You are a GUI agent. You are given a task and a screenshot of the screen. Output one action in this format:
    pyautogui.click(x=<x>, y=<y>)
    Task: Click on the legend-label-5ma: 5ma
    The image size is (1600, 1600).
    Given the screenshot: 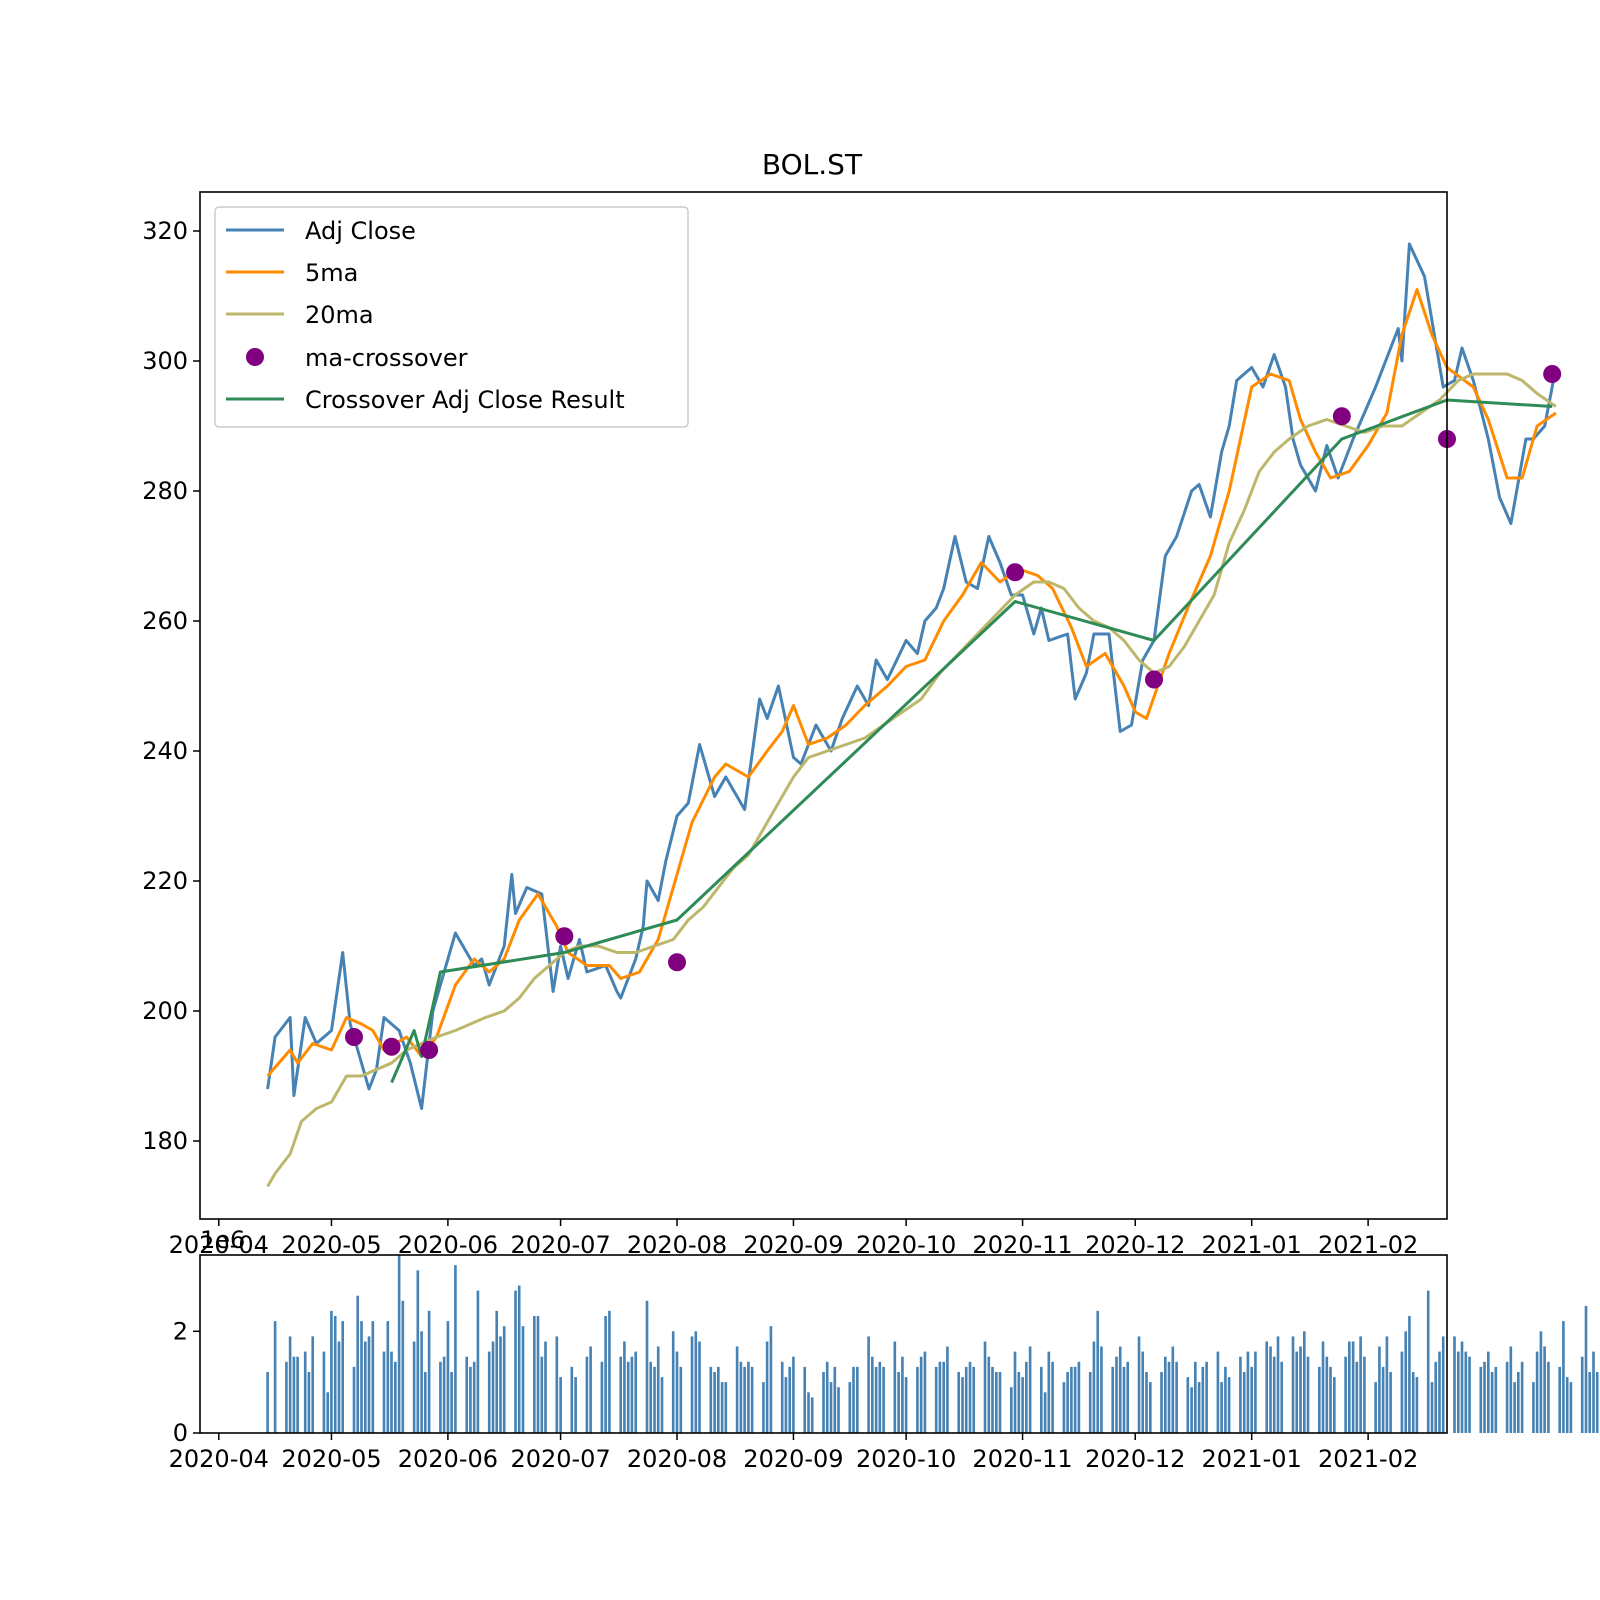 What is the action you would take?
    pyautogui.click(x=331, y=273)
    